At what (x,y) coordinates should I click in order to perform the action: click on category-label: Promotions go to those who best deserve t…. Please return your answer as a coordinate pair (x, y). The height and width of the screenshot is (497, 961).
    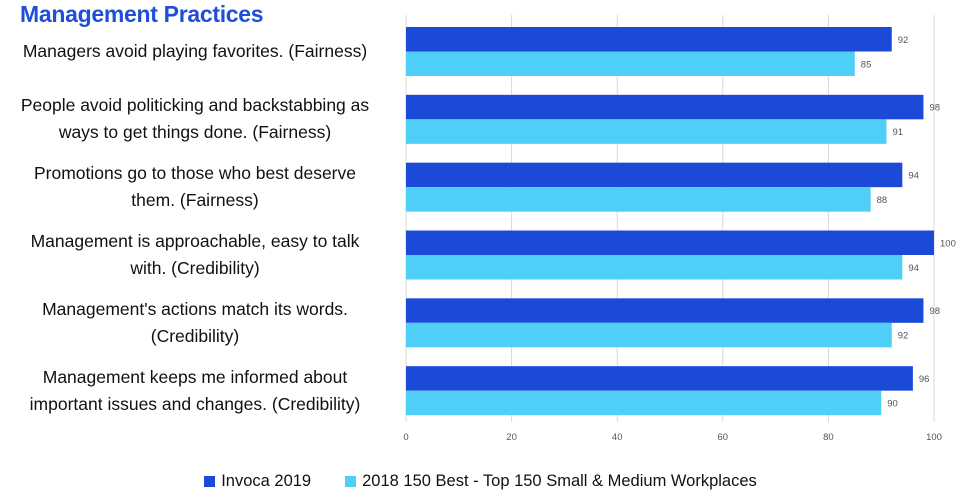
    Looking at the image, I should click on (195, 187).